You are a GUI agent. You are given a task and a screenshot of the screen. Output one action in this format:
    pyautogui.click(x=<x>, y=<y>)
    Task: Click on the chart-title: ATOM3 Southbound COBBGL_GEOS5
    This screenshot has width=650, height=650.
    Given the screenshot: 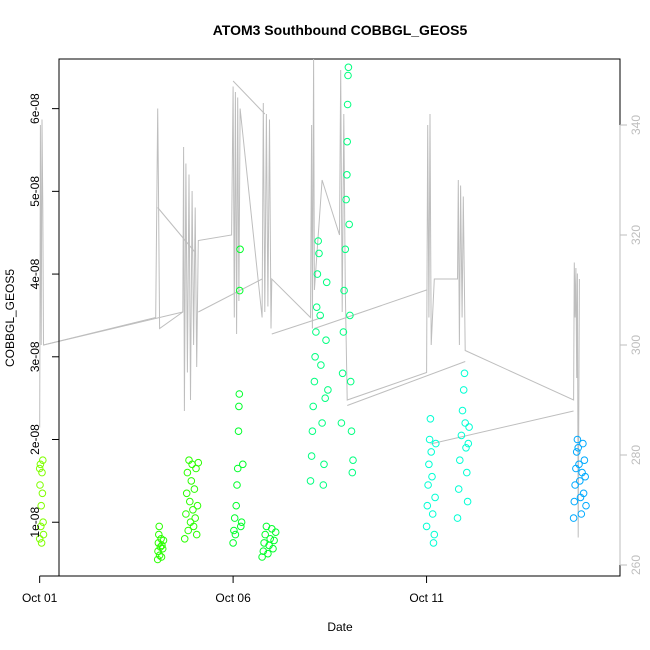 What is the action you would take?
    pyautogui.click(x=340, y=30)
    